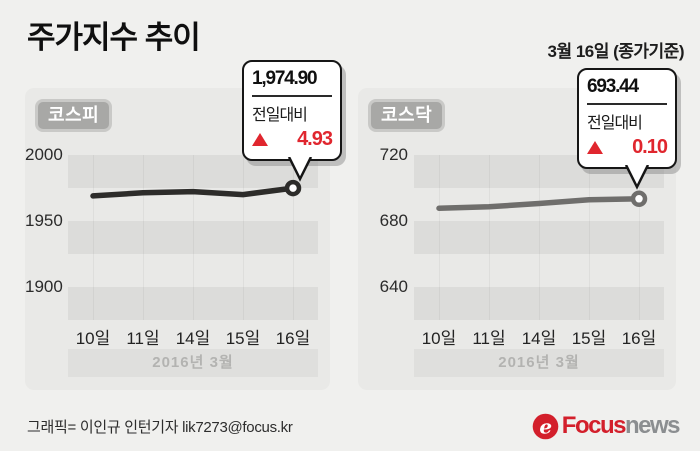 Image resolution: width=700 pixels, height=451 pixels. What do you see at coordinates (594, 425) in the screenshot?
I see `logo-brand-text: Focus` at bounding box center [594, 425].